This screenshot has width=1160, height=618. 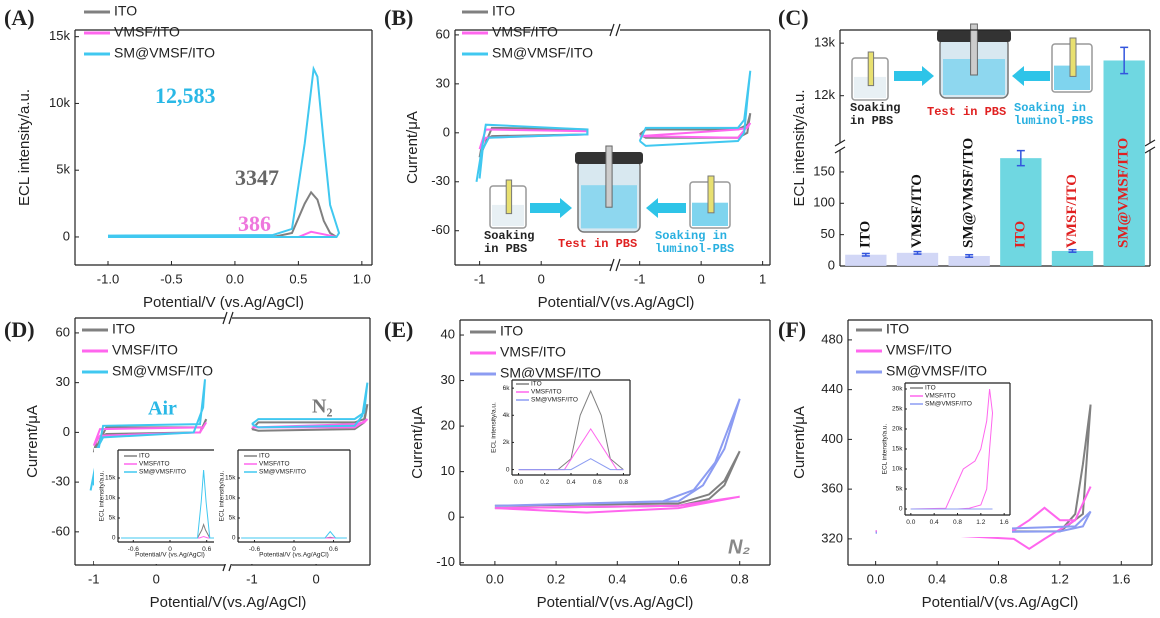 I want to click on cell-electrode, so click(x=974, y=49).